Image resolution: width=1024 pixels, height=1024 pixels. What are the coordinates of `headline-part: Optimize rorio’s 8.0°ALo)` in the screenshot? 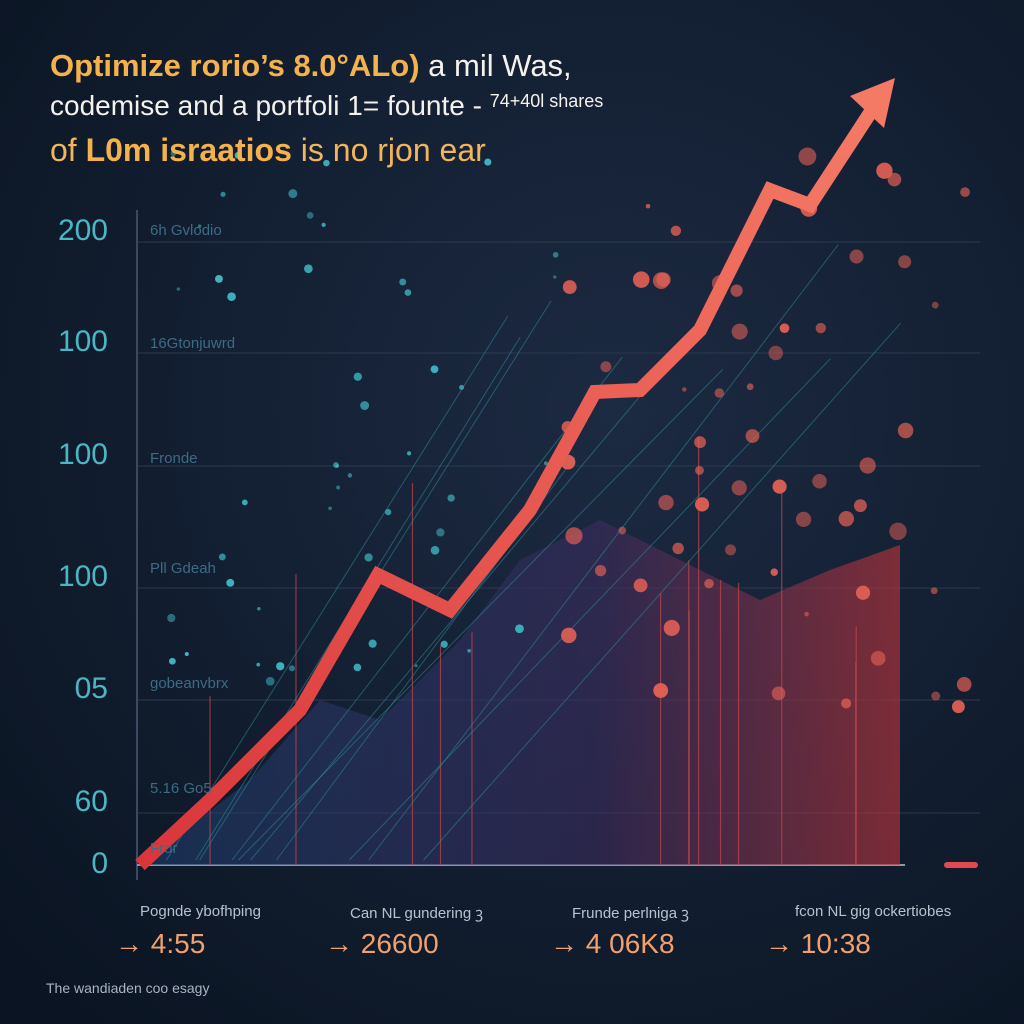 It's located at (235, 65).